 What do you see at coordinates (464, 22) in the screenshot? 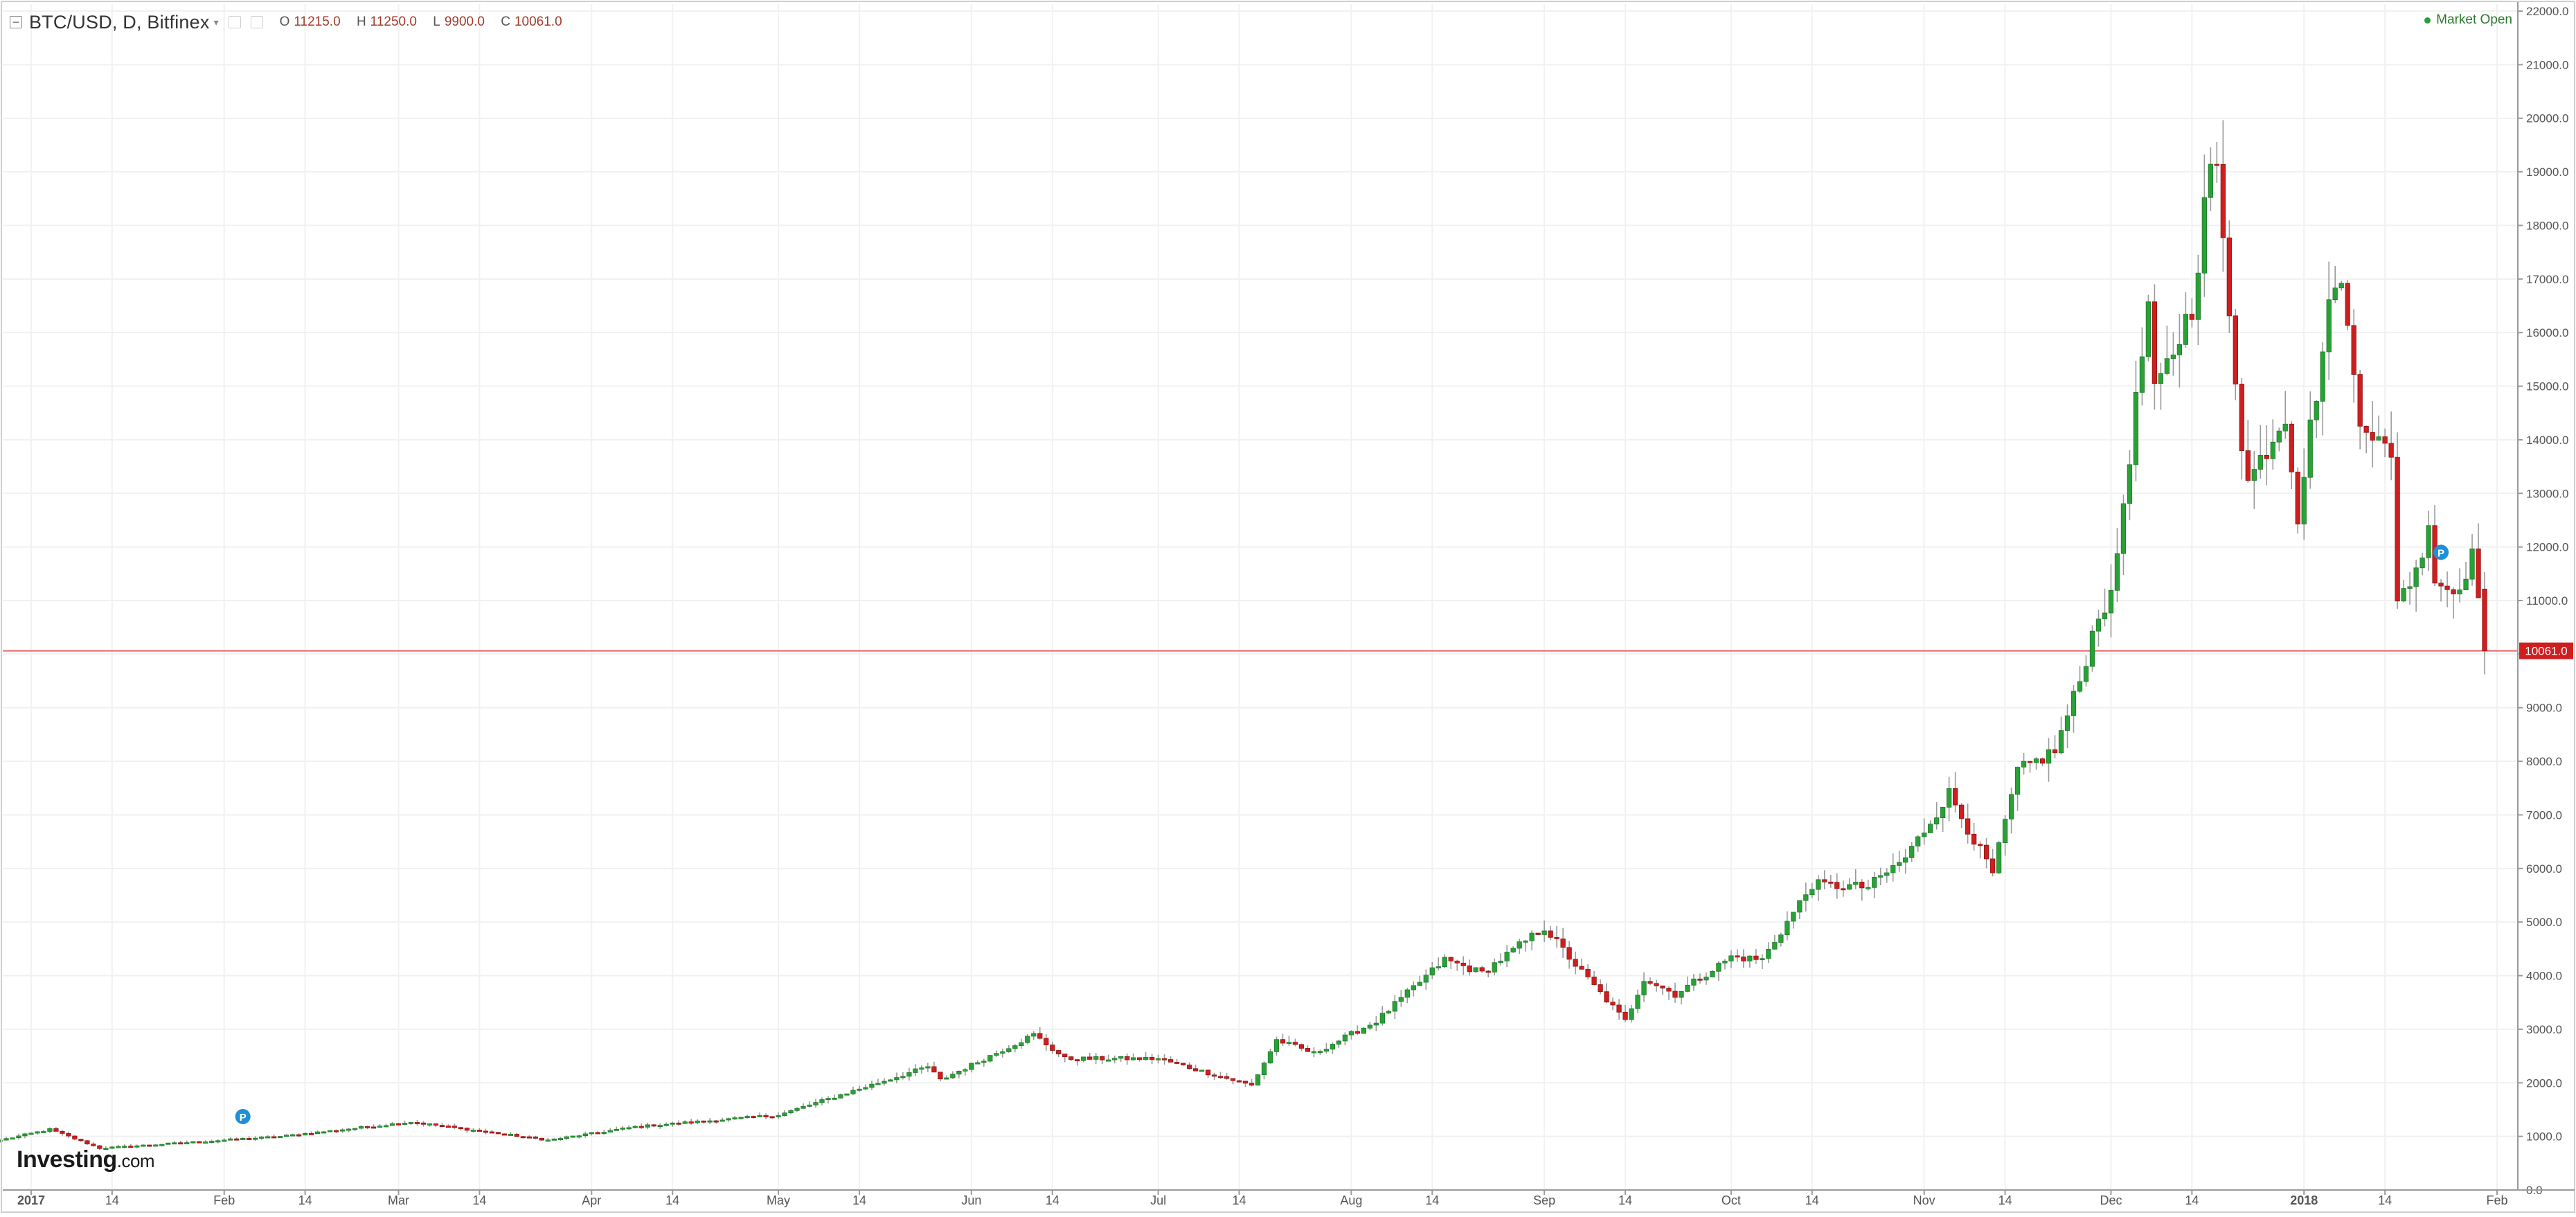
I see `low-value: 9900.0` at bounding box center [464, 22].